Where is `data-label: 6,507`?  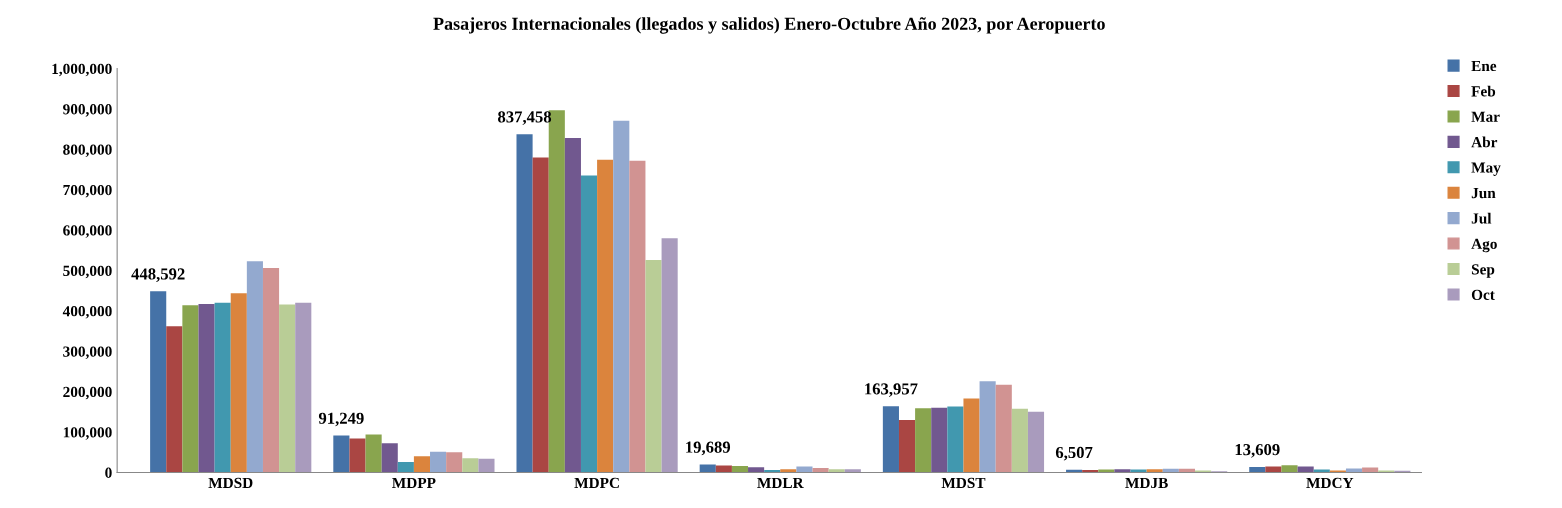 data-label: 6,507 is located at coordinates (1074, 453).